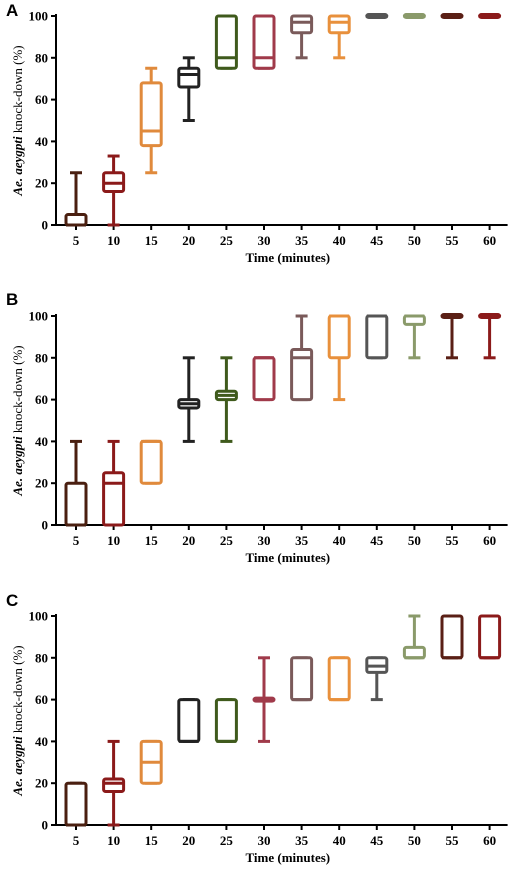 The height and width of the screenshot is (871, 510). What do you see at coordinates (12, 600) in the screenshot?
I see `panel-letter: C` at bounding box center [12, 600].